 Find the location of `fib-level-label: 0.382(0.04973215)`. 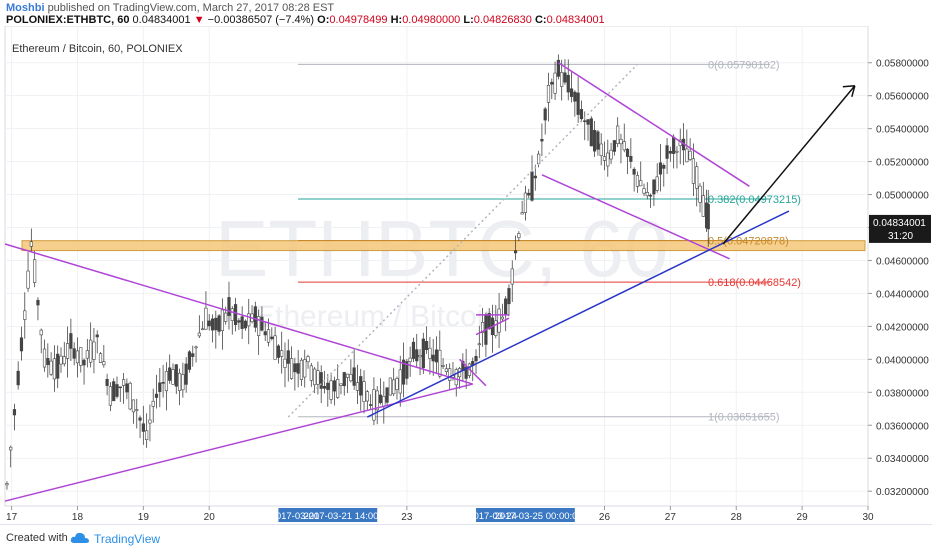

fib-level-label: 0.382(0.04973215) is located at coordinates (754, 200).